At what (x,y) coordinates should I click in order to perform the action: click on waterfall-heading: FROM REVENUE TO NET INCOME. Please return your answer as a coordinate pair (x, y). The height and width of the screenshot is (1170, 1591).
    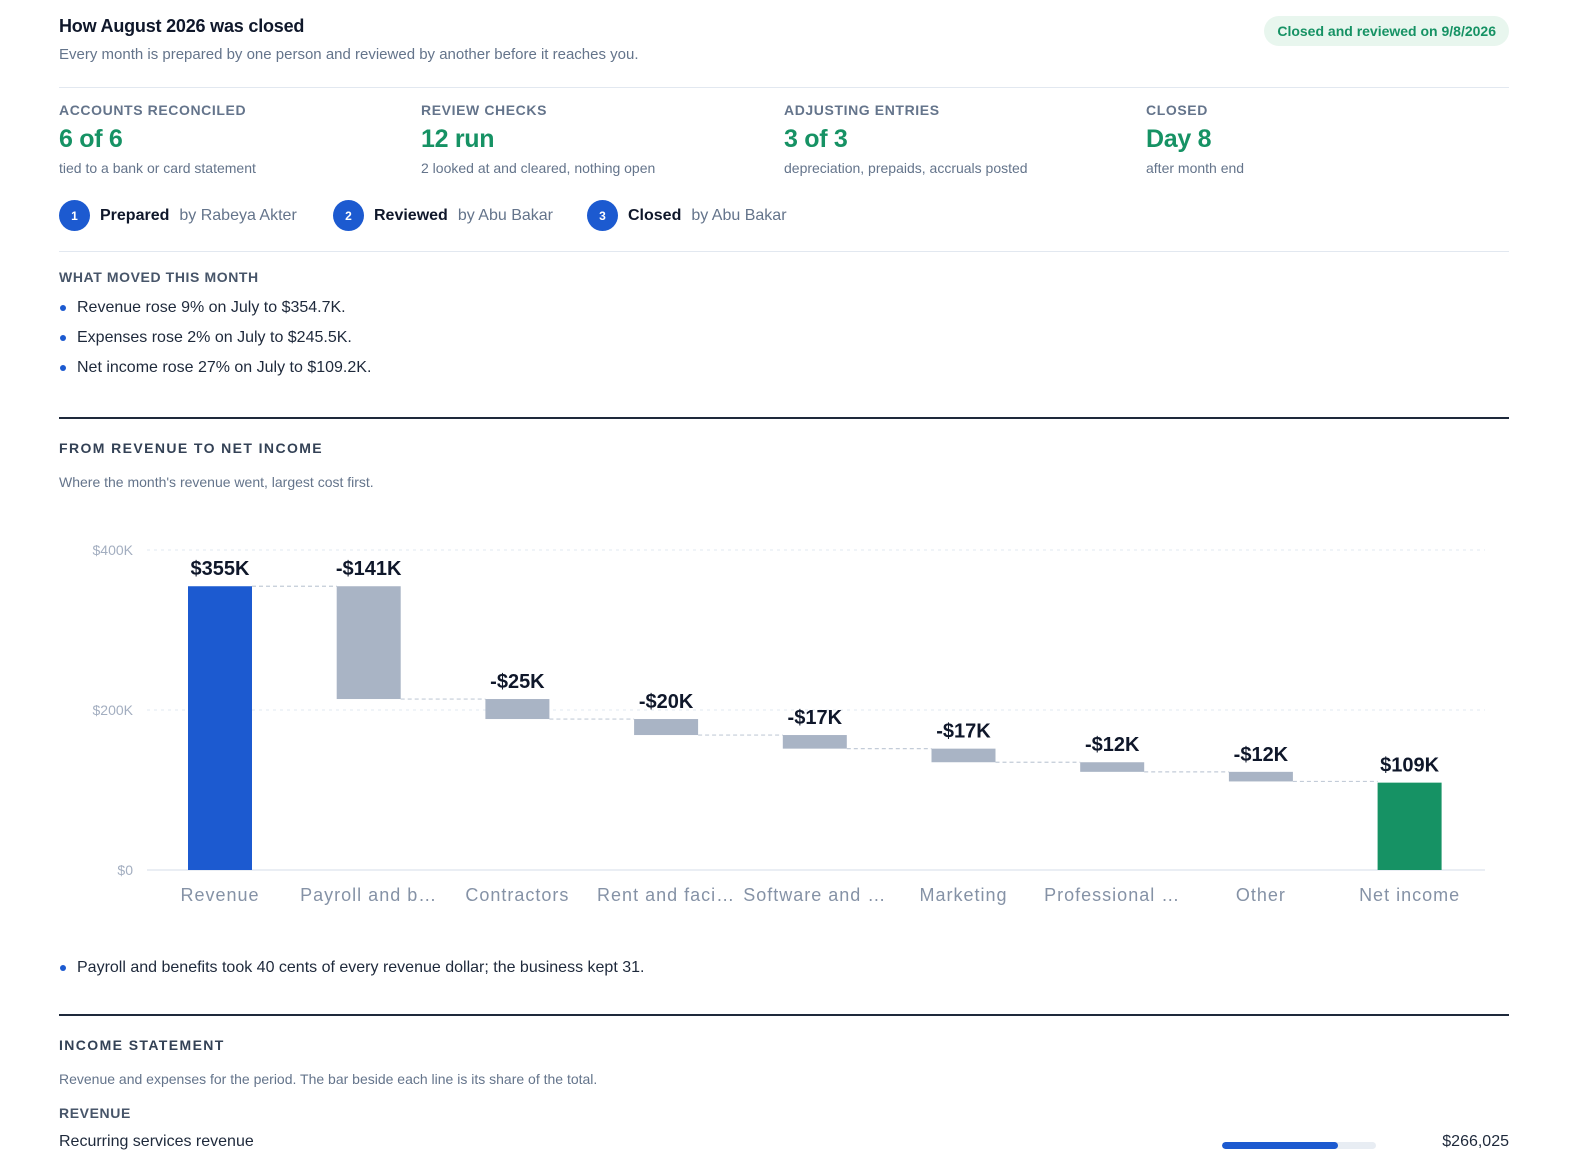
    Looking at the image, I should click on (191, 448).